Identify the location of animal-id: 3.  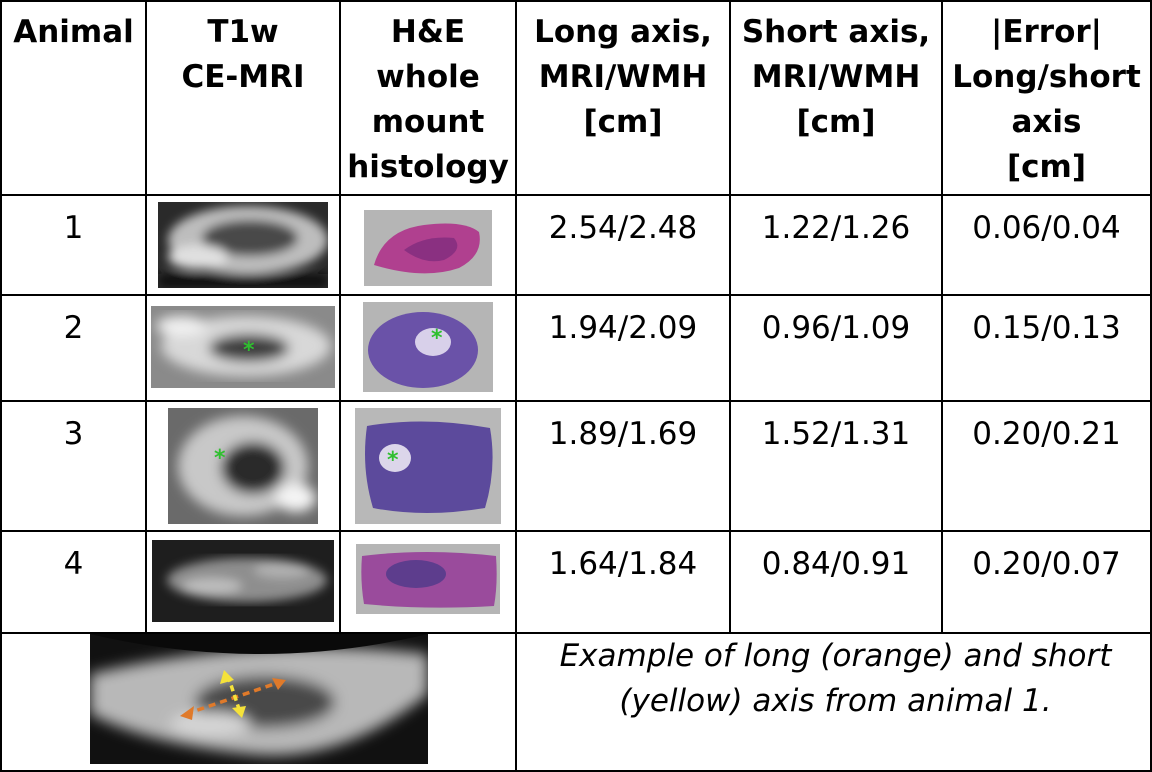
(73, 466).